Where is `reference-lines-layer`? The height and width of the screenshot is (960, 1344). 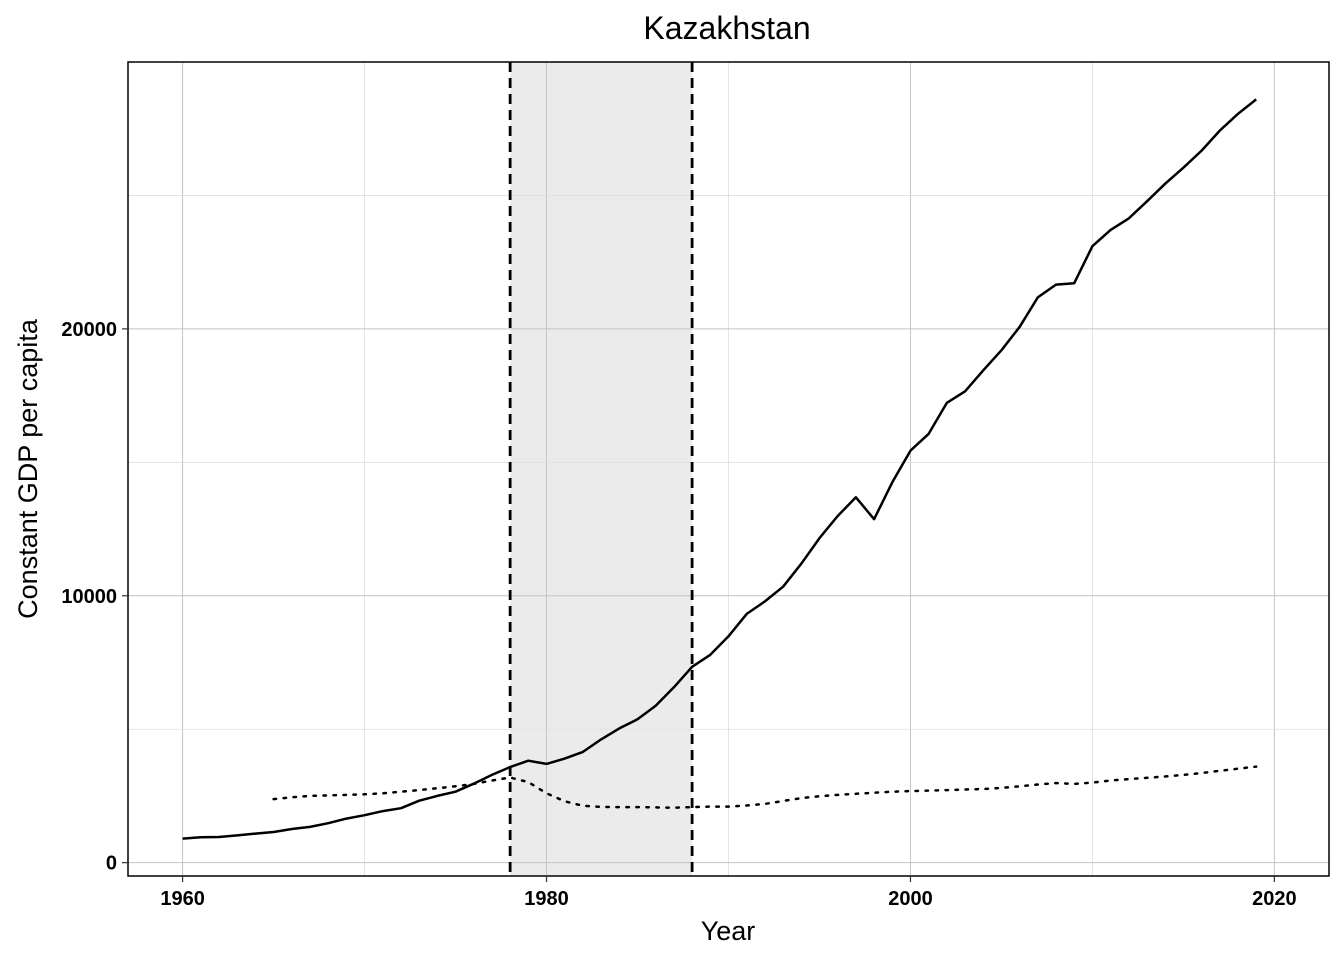 reference-lines-layer is located at coordinates (601, 469).